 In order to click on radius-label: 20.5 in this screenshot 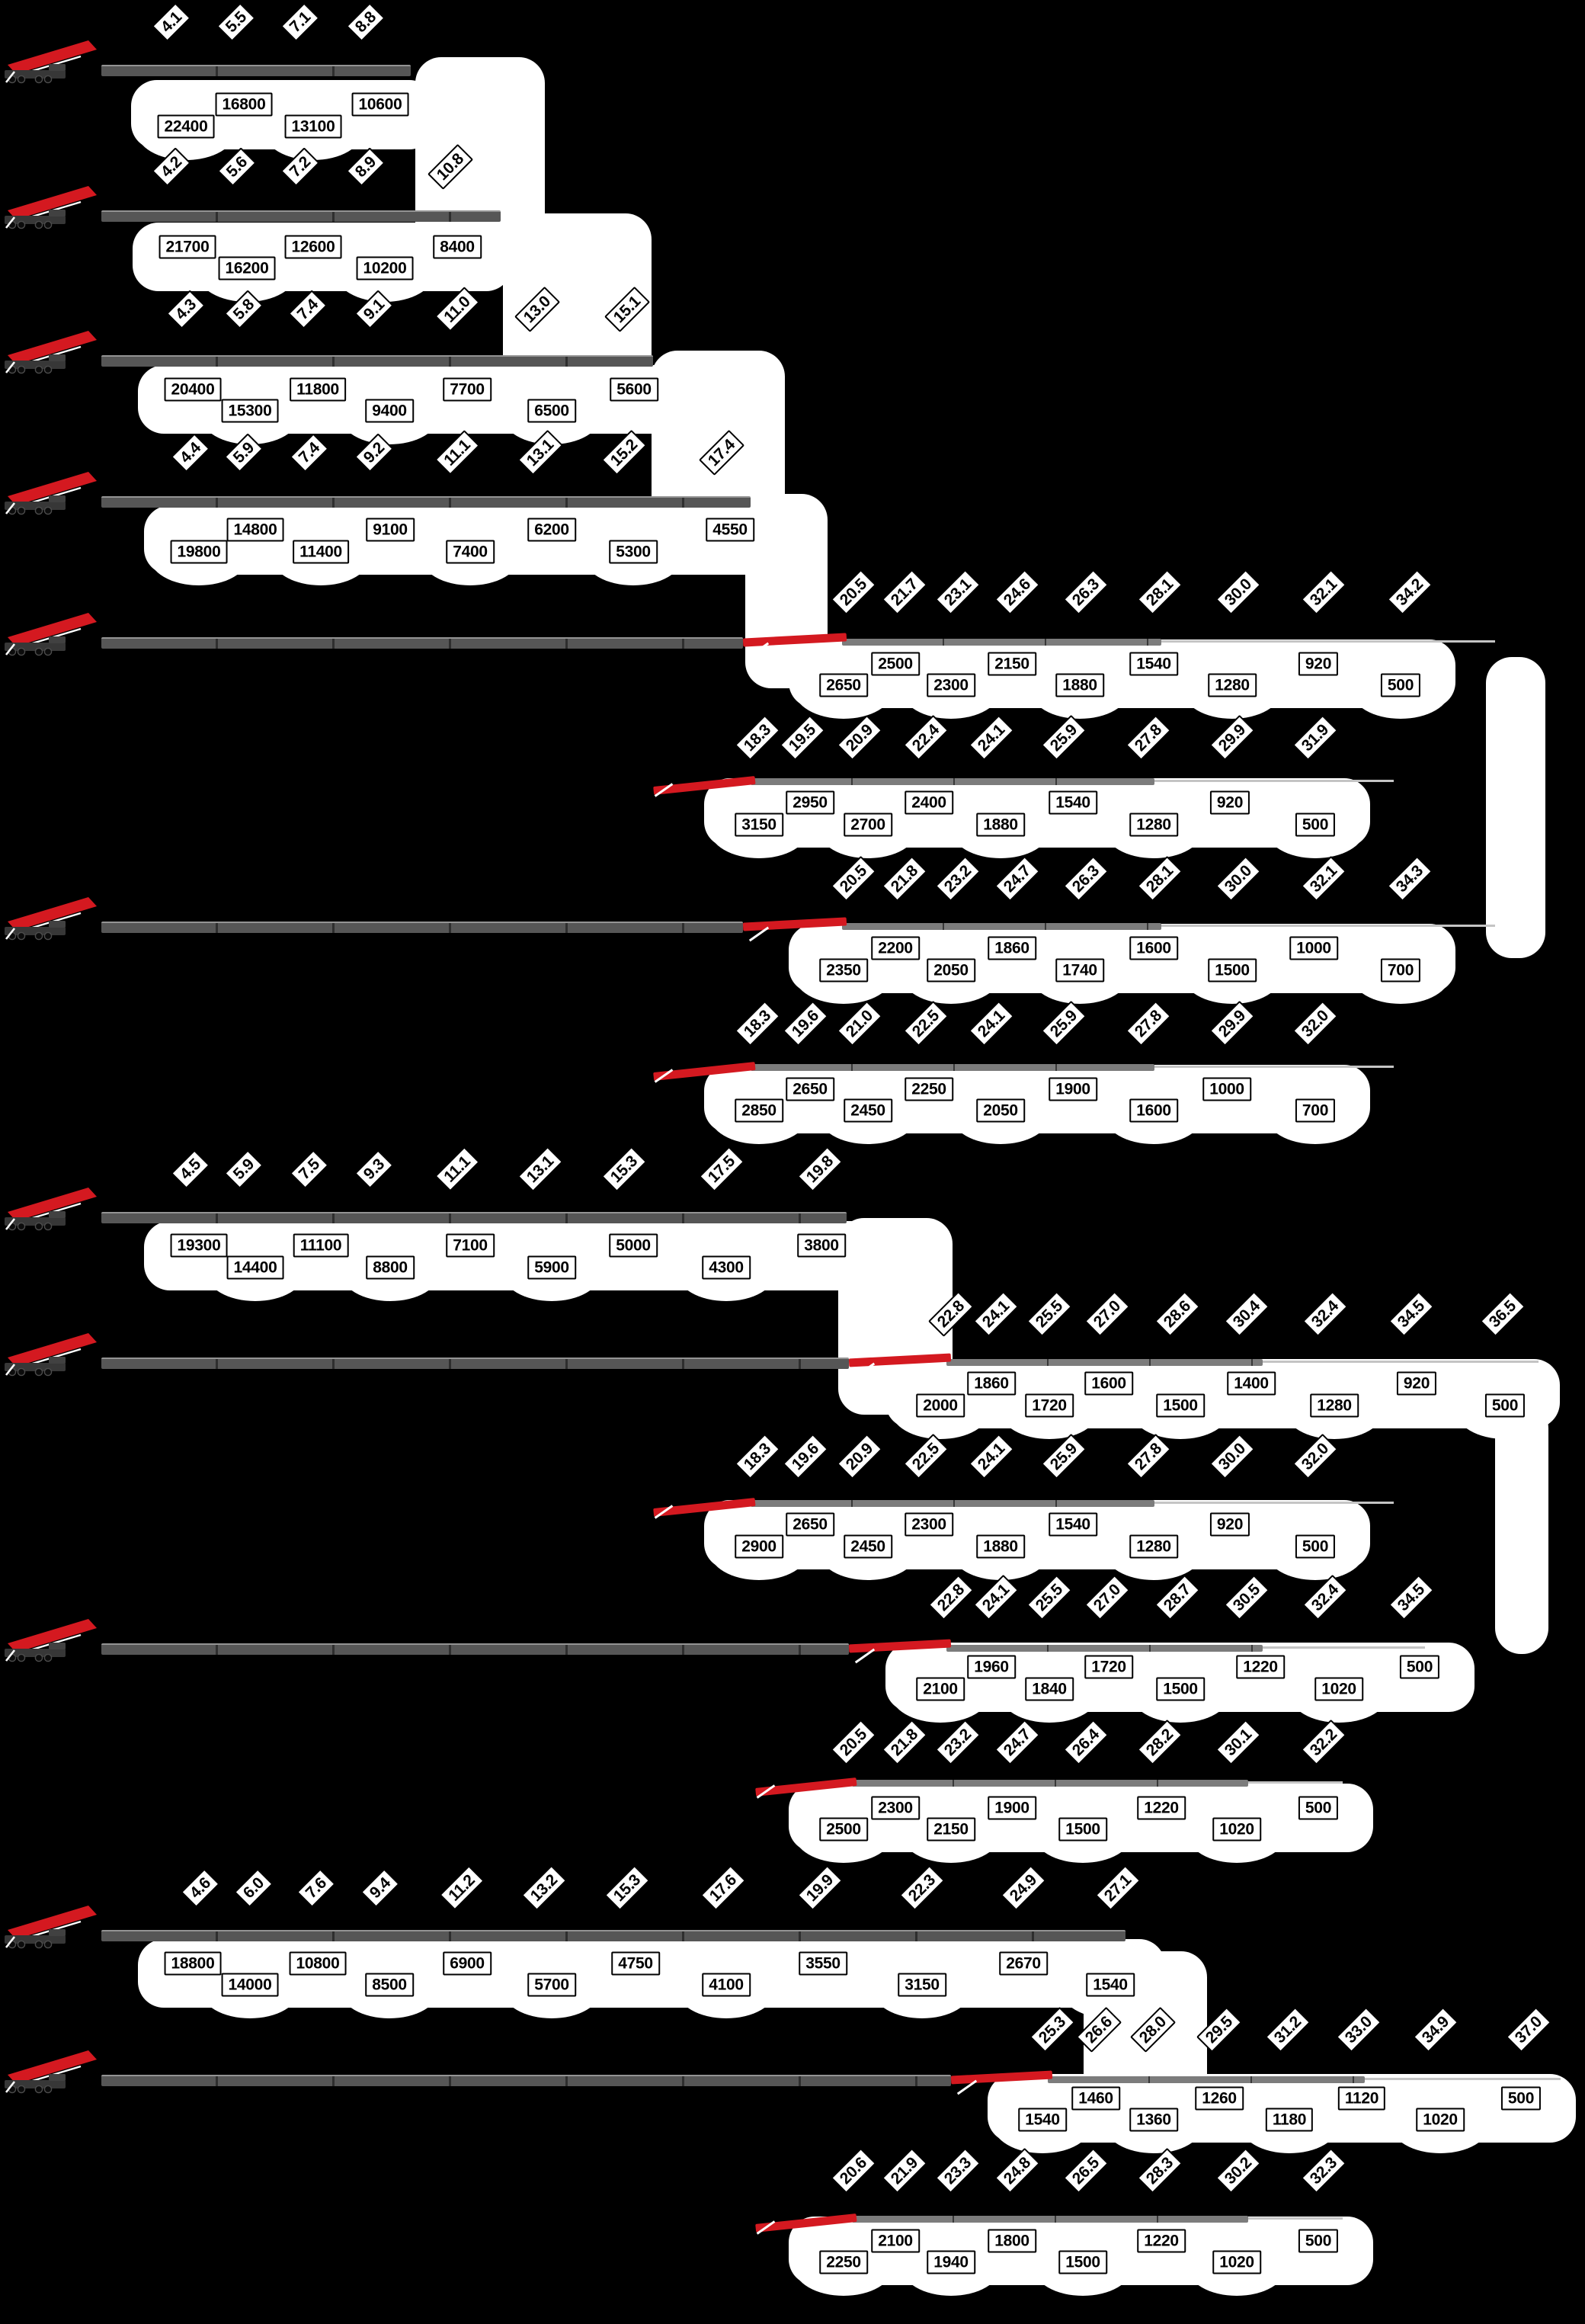, I will do `click(853, 592)`.